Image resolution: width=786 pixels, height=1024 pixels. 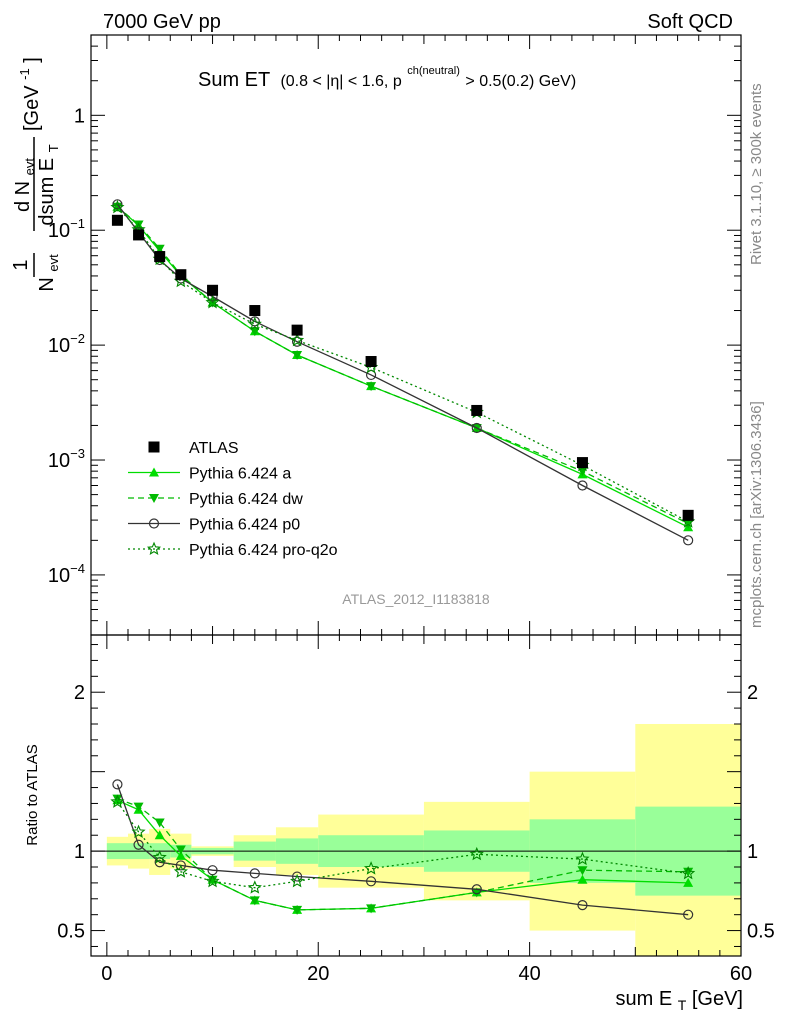 I want to click on x-axis-label: sum E T [GeV], so click(x=679, y=1001).